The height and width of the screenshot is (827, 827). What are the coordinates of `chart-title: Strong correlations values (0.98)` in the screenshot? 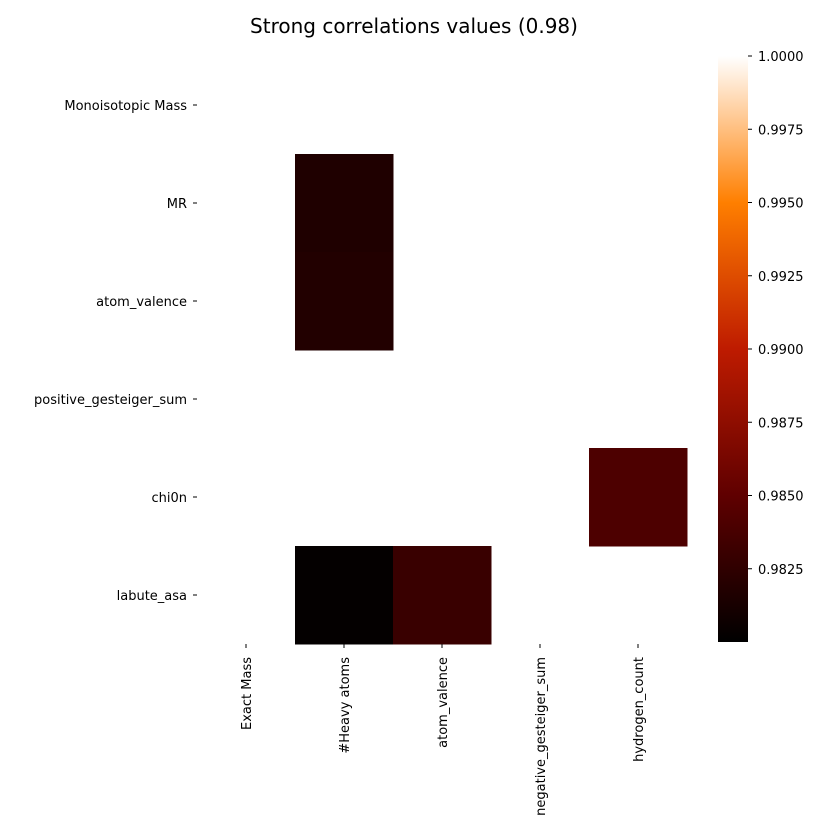 It's located at (414, 26).